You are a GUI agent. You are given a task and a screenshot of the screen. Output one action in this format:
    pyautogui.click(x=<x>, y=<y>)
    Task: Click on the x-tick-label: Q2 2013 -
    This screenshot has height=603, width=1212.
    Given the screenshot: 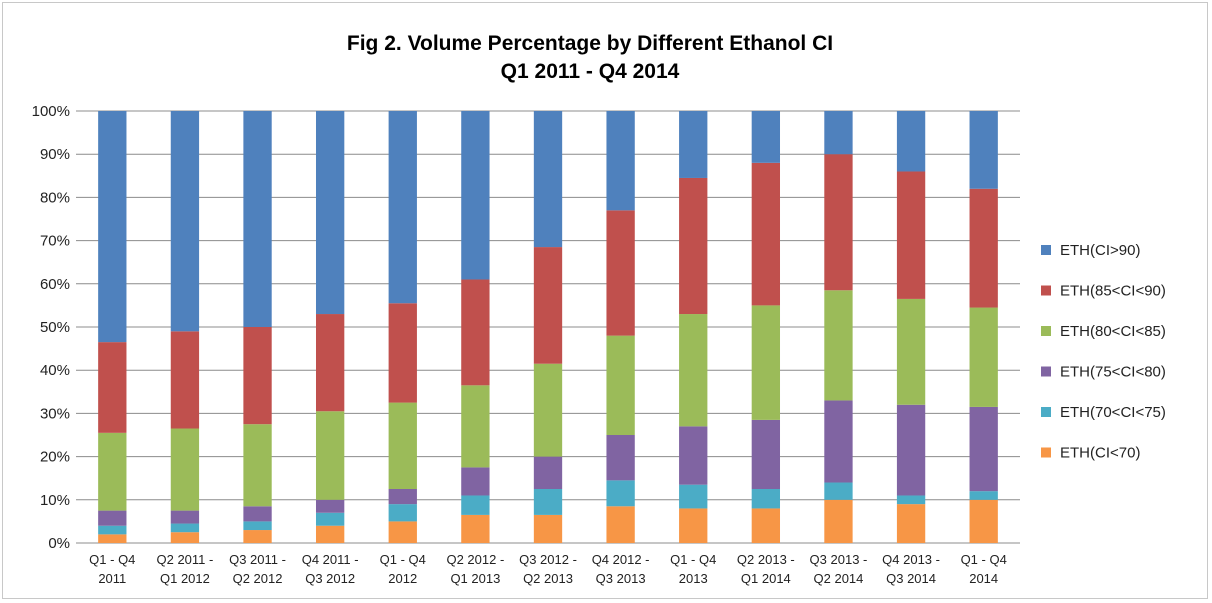 What is the action you would take?
    pyautogui.click(x=766, y=559)
    